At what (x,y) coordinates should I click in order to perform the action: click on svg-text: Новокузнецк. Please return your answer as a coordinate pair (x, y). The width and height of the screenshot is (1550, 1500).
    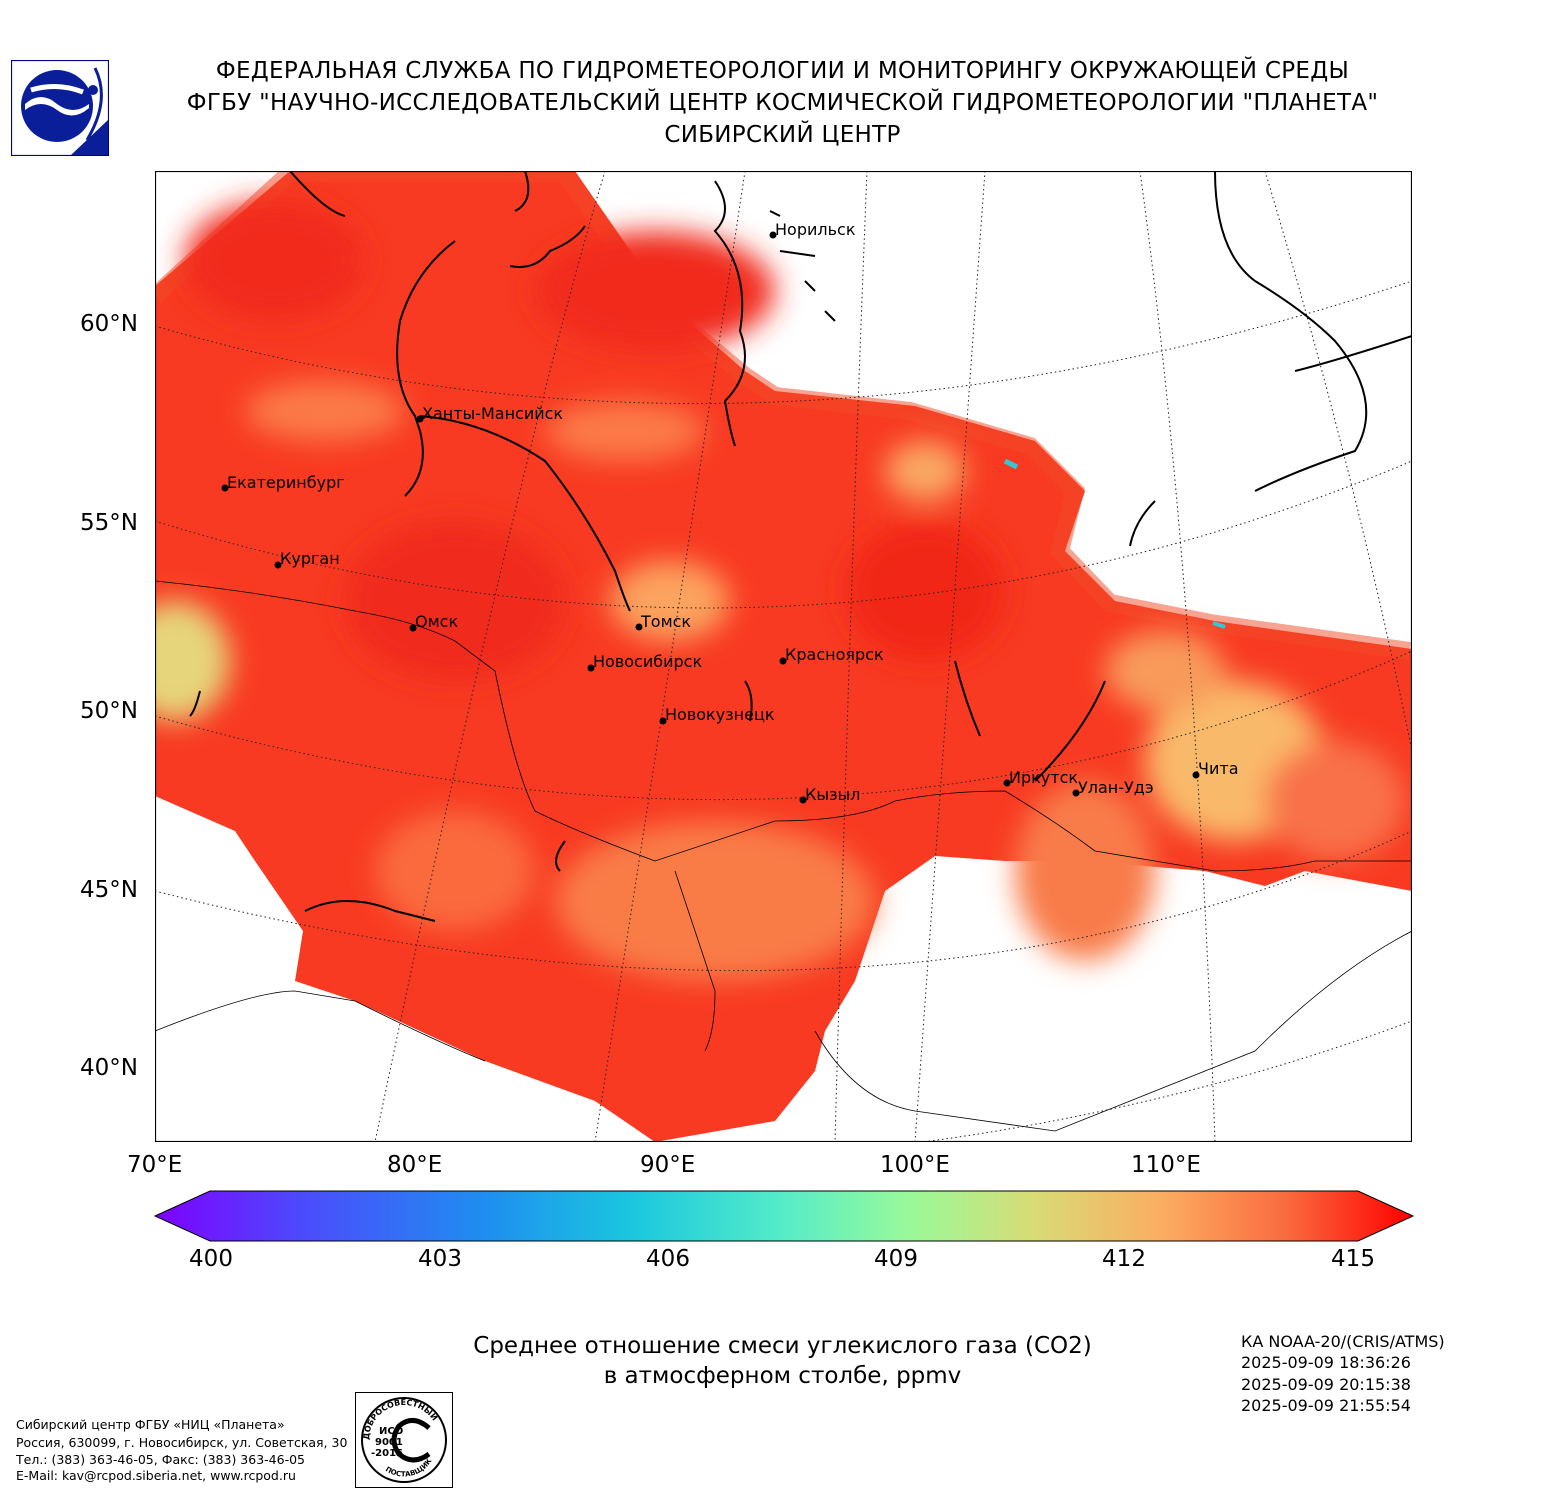
    Looking at the image, I should click on (720, 714).